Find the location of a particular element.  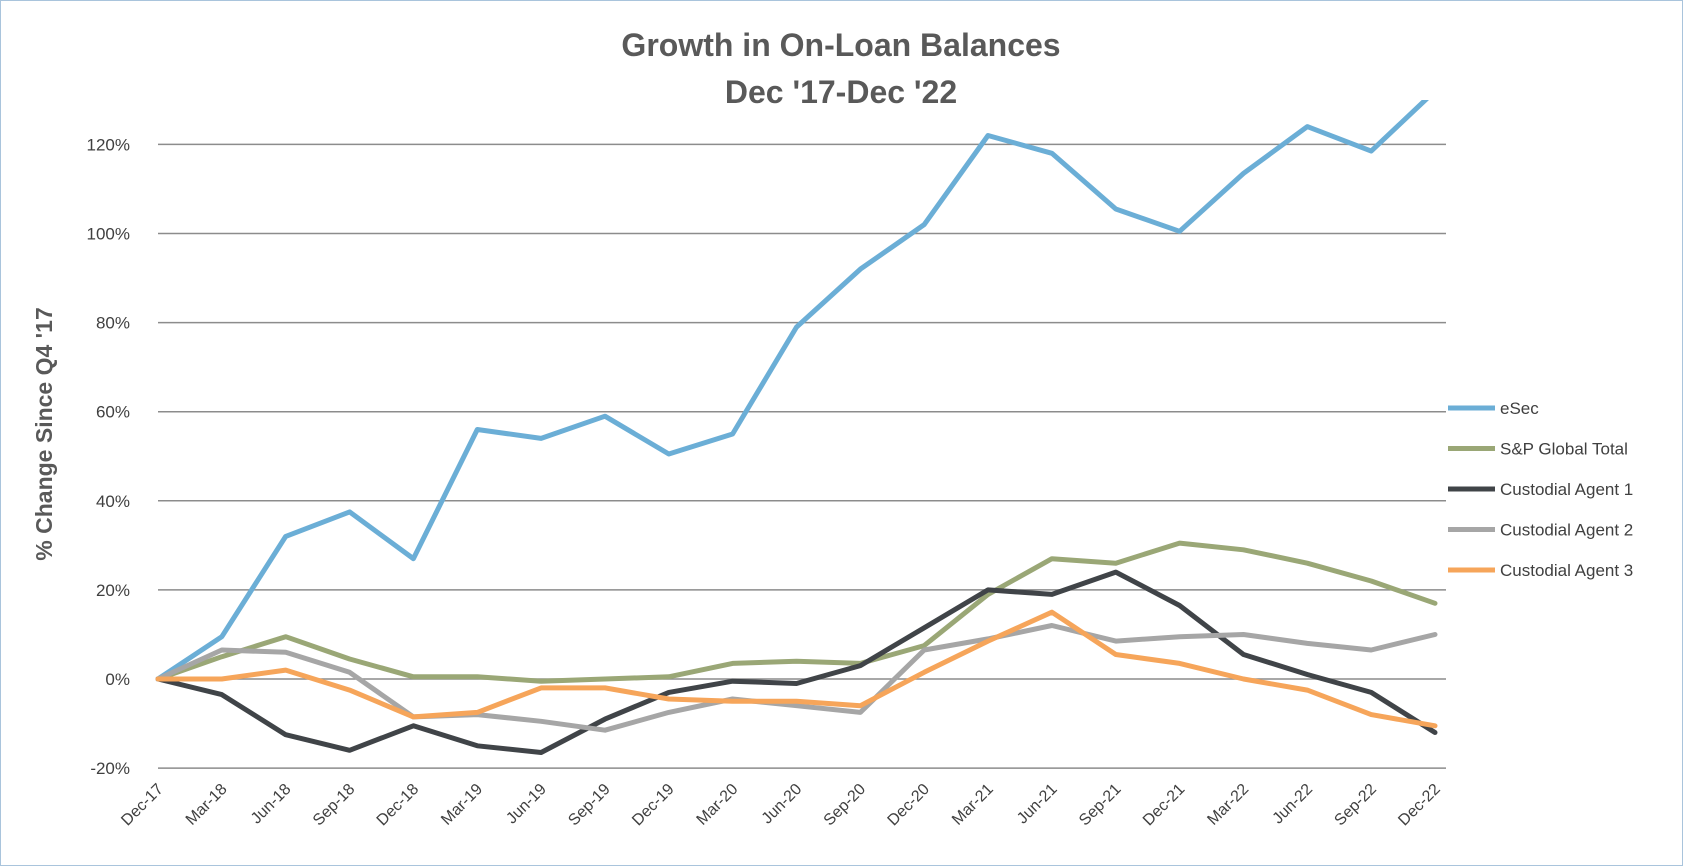

x-tick-label: Sep-19 is located at coordinates (589, 805).